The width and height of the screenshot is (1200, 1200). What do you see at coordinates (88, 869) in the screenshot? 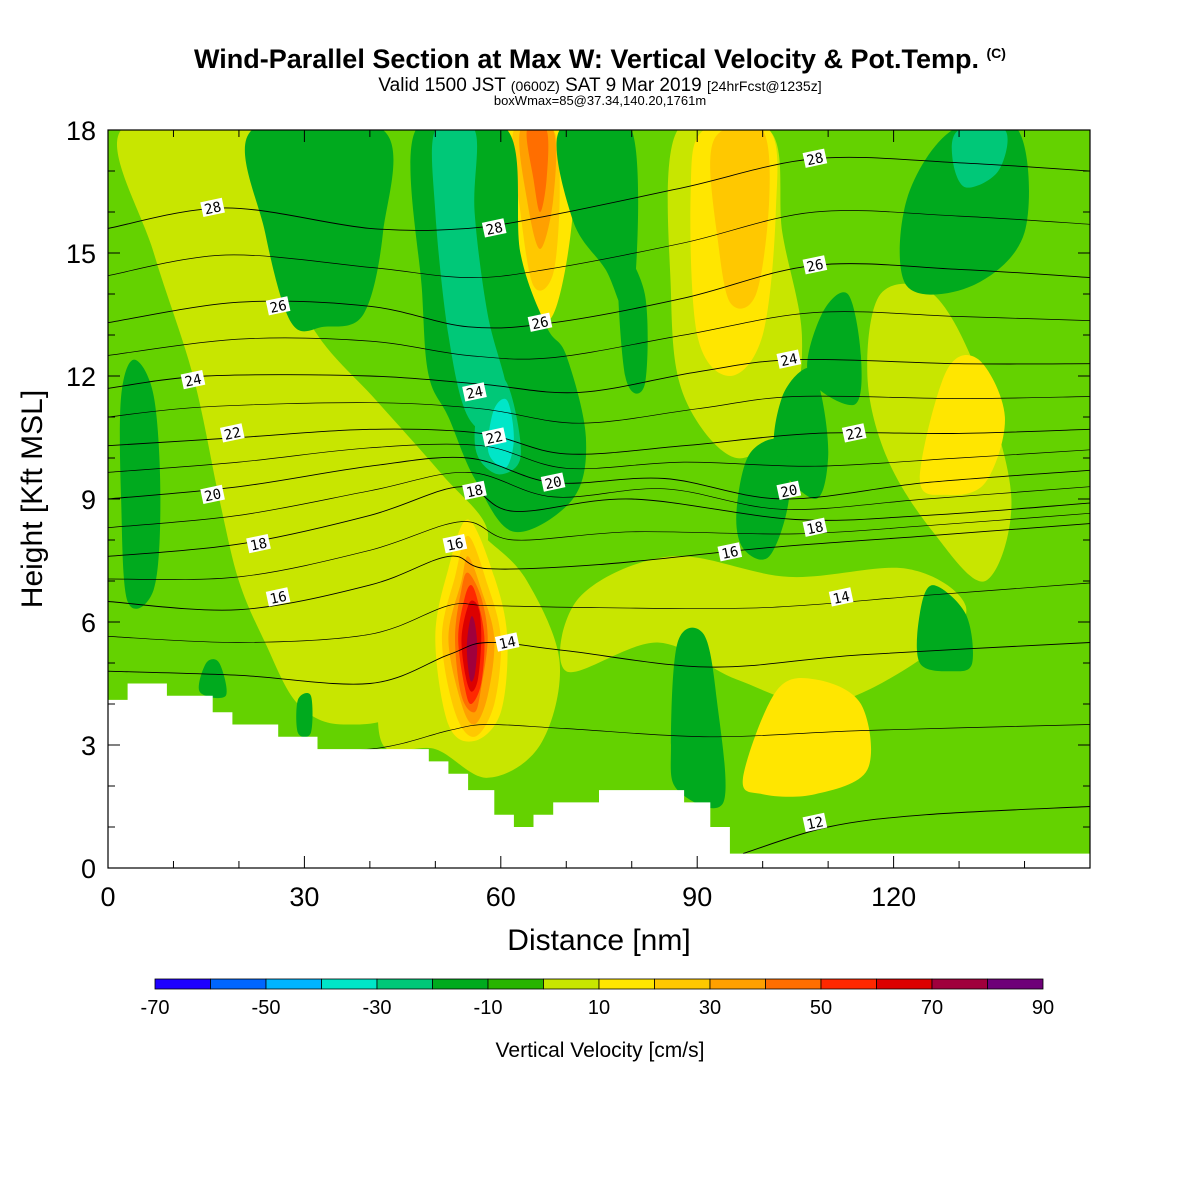
I see `y-tick-label: 0` at bounding box center [88, 869].